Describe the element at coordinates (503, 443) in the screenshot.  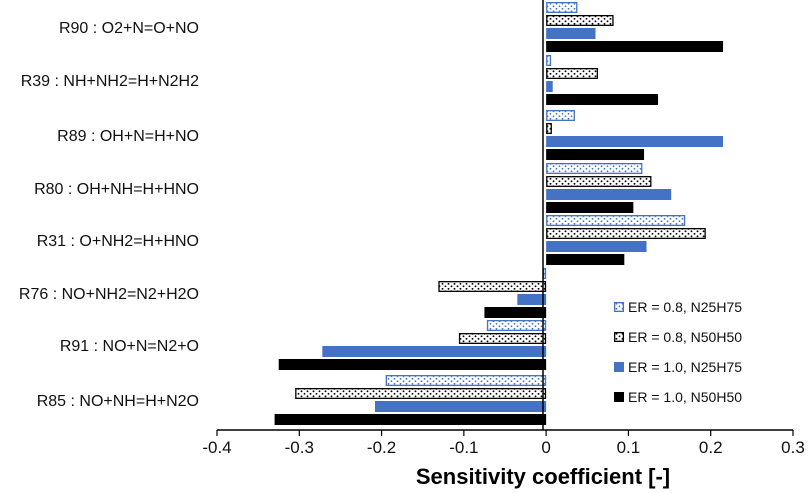
I see `x-ticks-layer: -0.4 -0.3 -0.2 -0.1 0 0.1 0.2 0.3` at that location.